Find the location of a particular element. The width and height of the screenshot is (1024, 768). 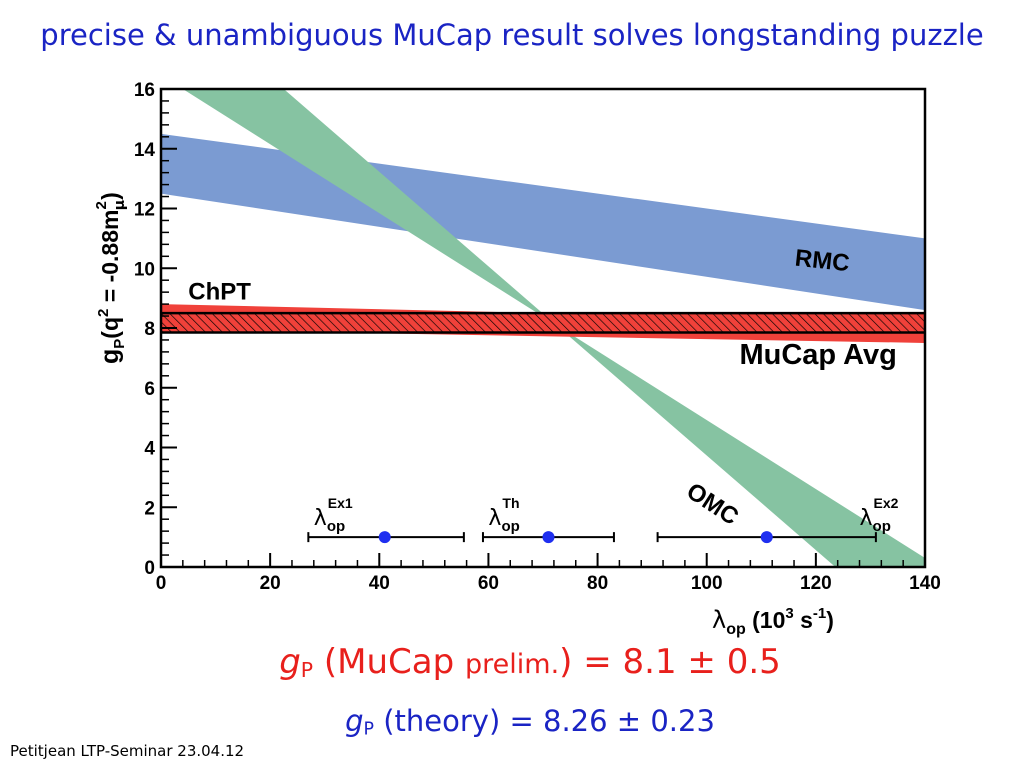

lambda-superscript: Th is located at coordinates (510, 503).